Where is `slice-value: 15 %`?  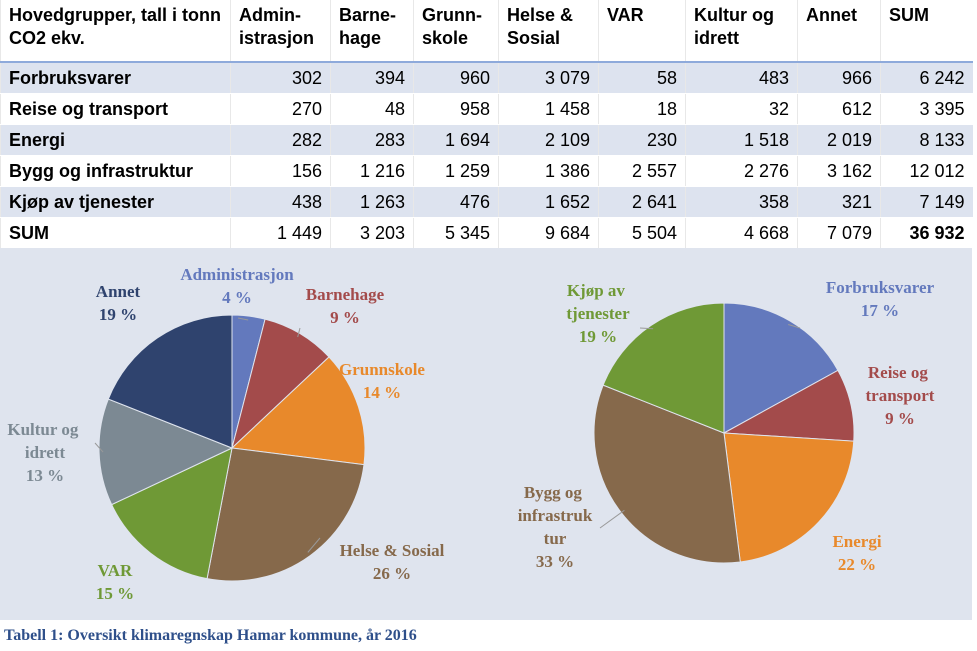 slice-value: 15 % is located at coordinates (115, 593).